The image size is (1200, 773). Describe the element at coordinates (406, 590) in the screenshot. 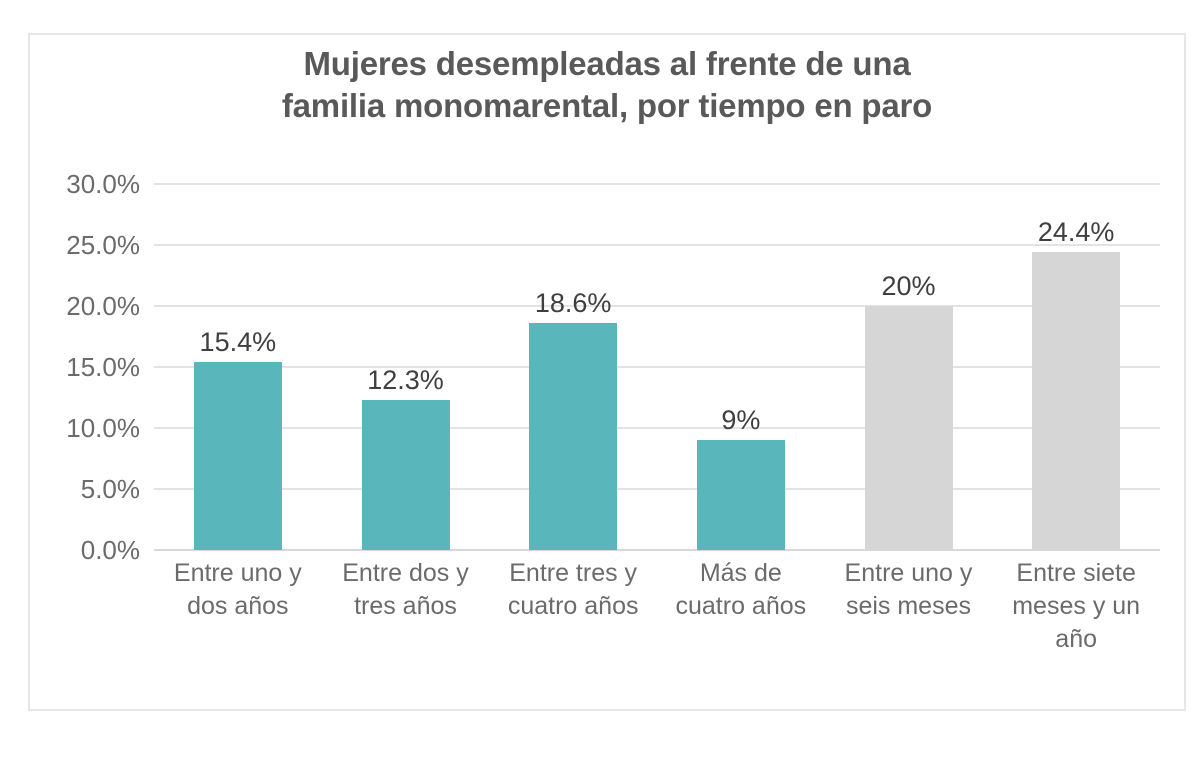

I see `x-axis-category-label: Entre dos y tres años` at that location.